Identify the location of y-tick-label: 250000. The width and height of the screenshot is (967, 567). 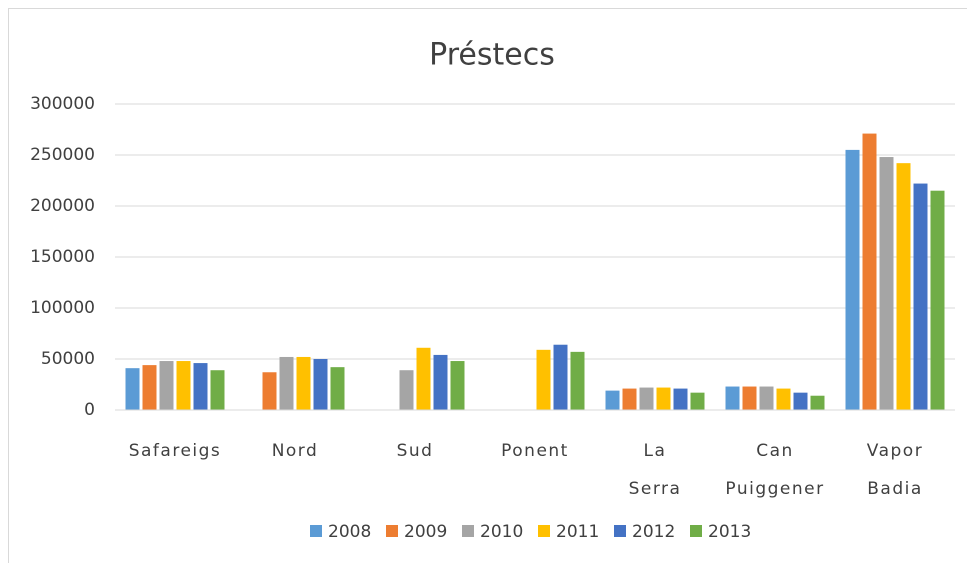
(62, 155).